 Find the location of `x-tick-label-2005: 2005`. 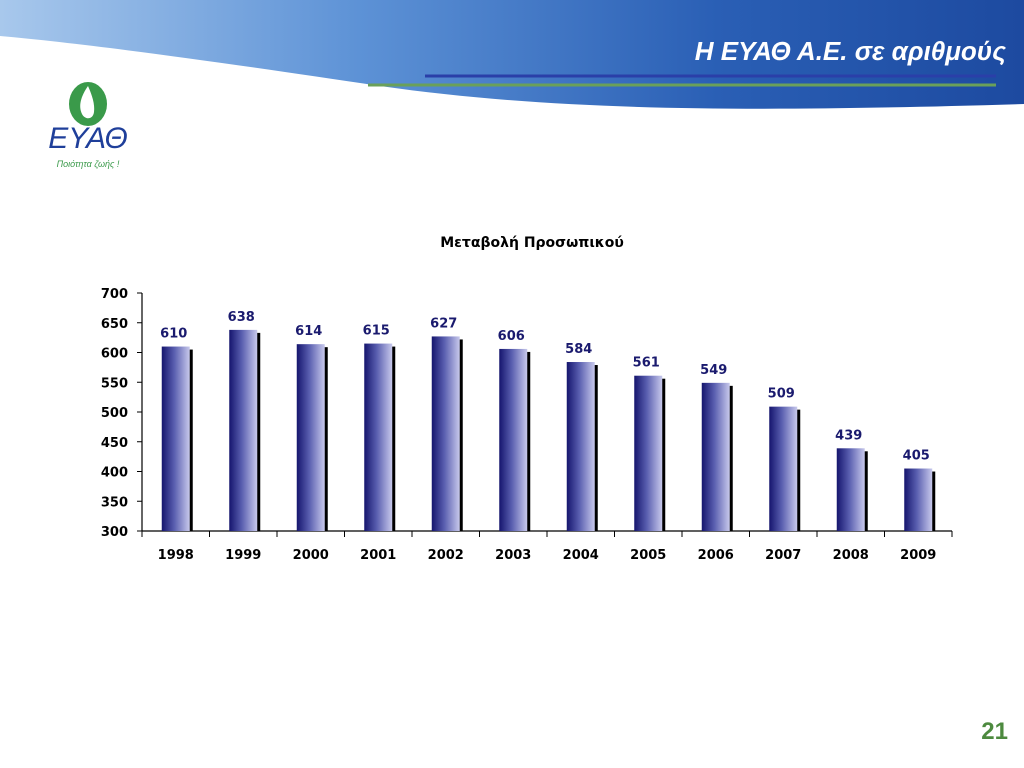

x-tick-label-2005: 2005 is located at coordinates (648, 555).